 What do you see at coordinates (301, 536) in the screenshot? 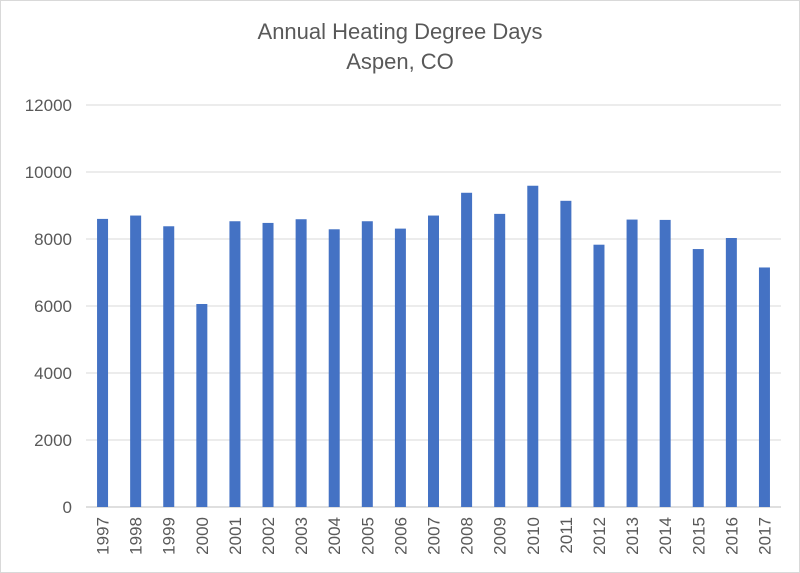
I see `x-tick-label: 2003` at bounding box center [301, 536].